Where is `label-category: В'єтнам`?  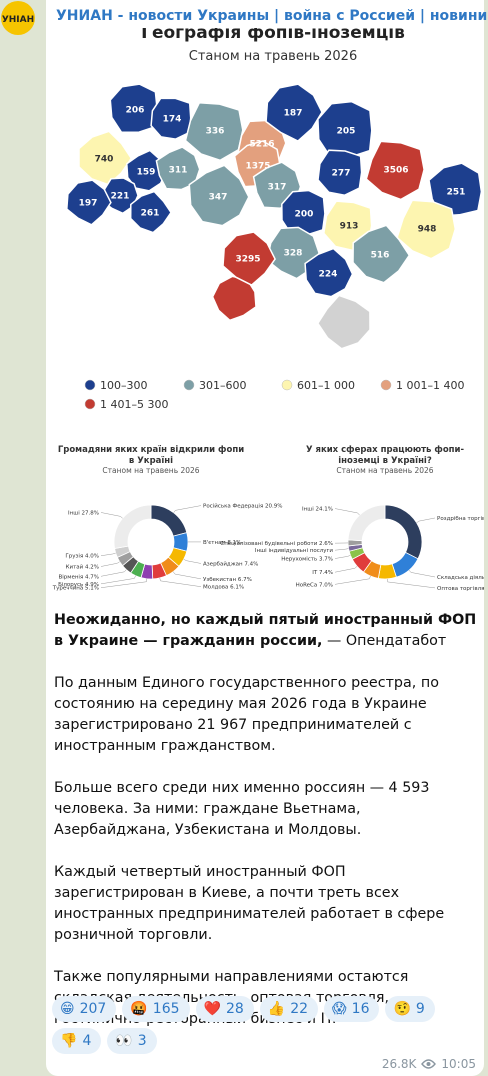
label-category: В'єтнам is located at coordinates (214, 543).